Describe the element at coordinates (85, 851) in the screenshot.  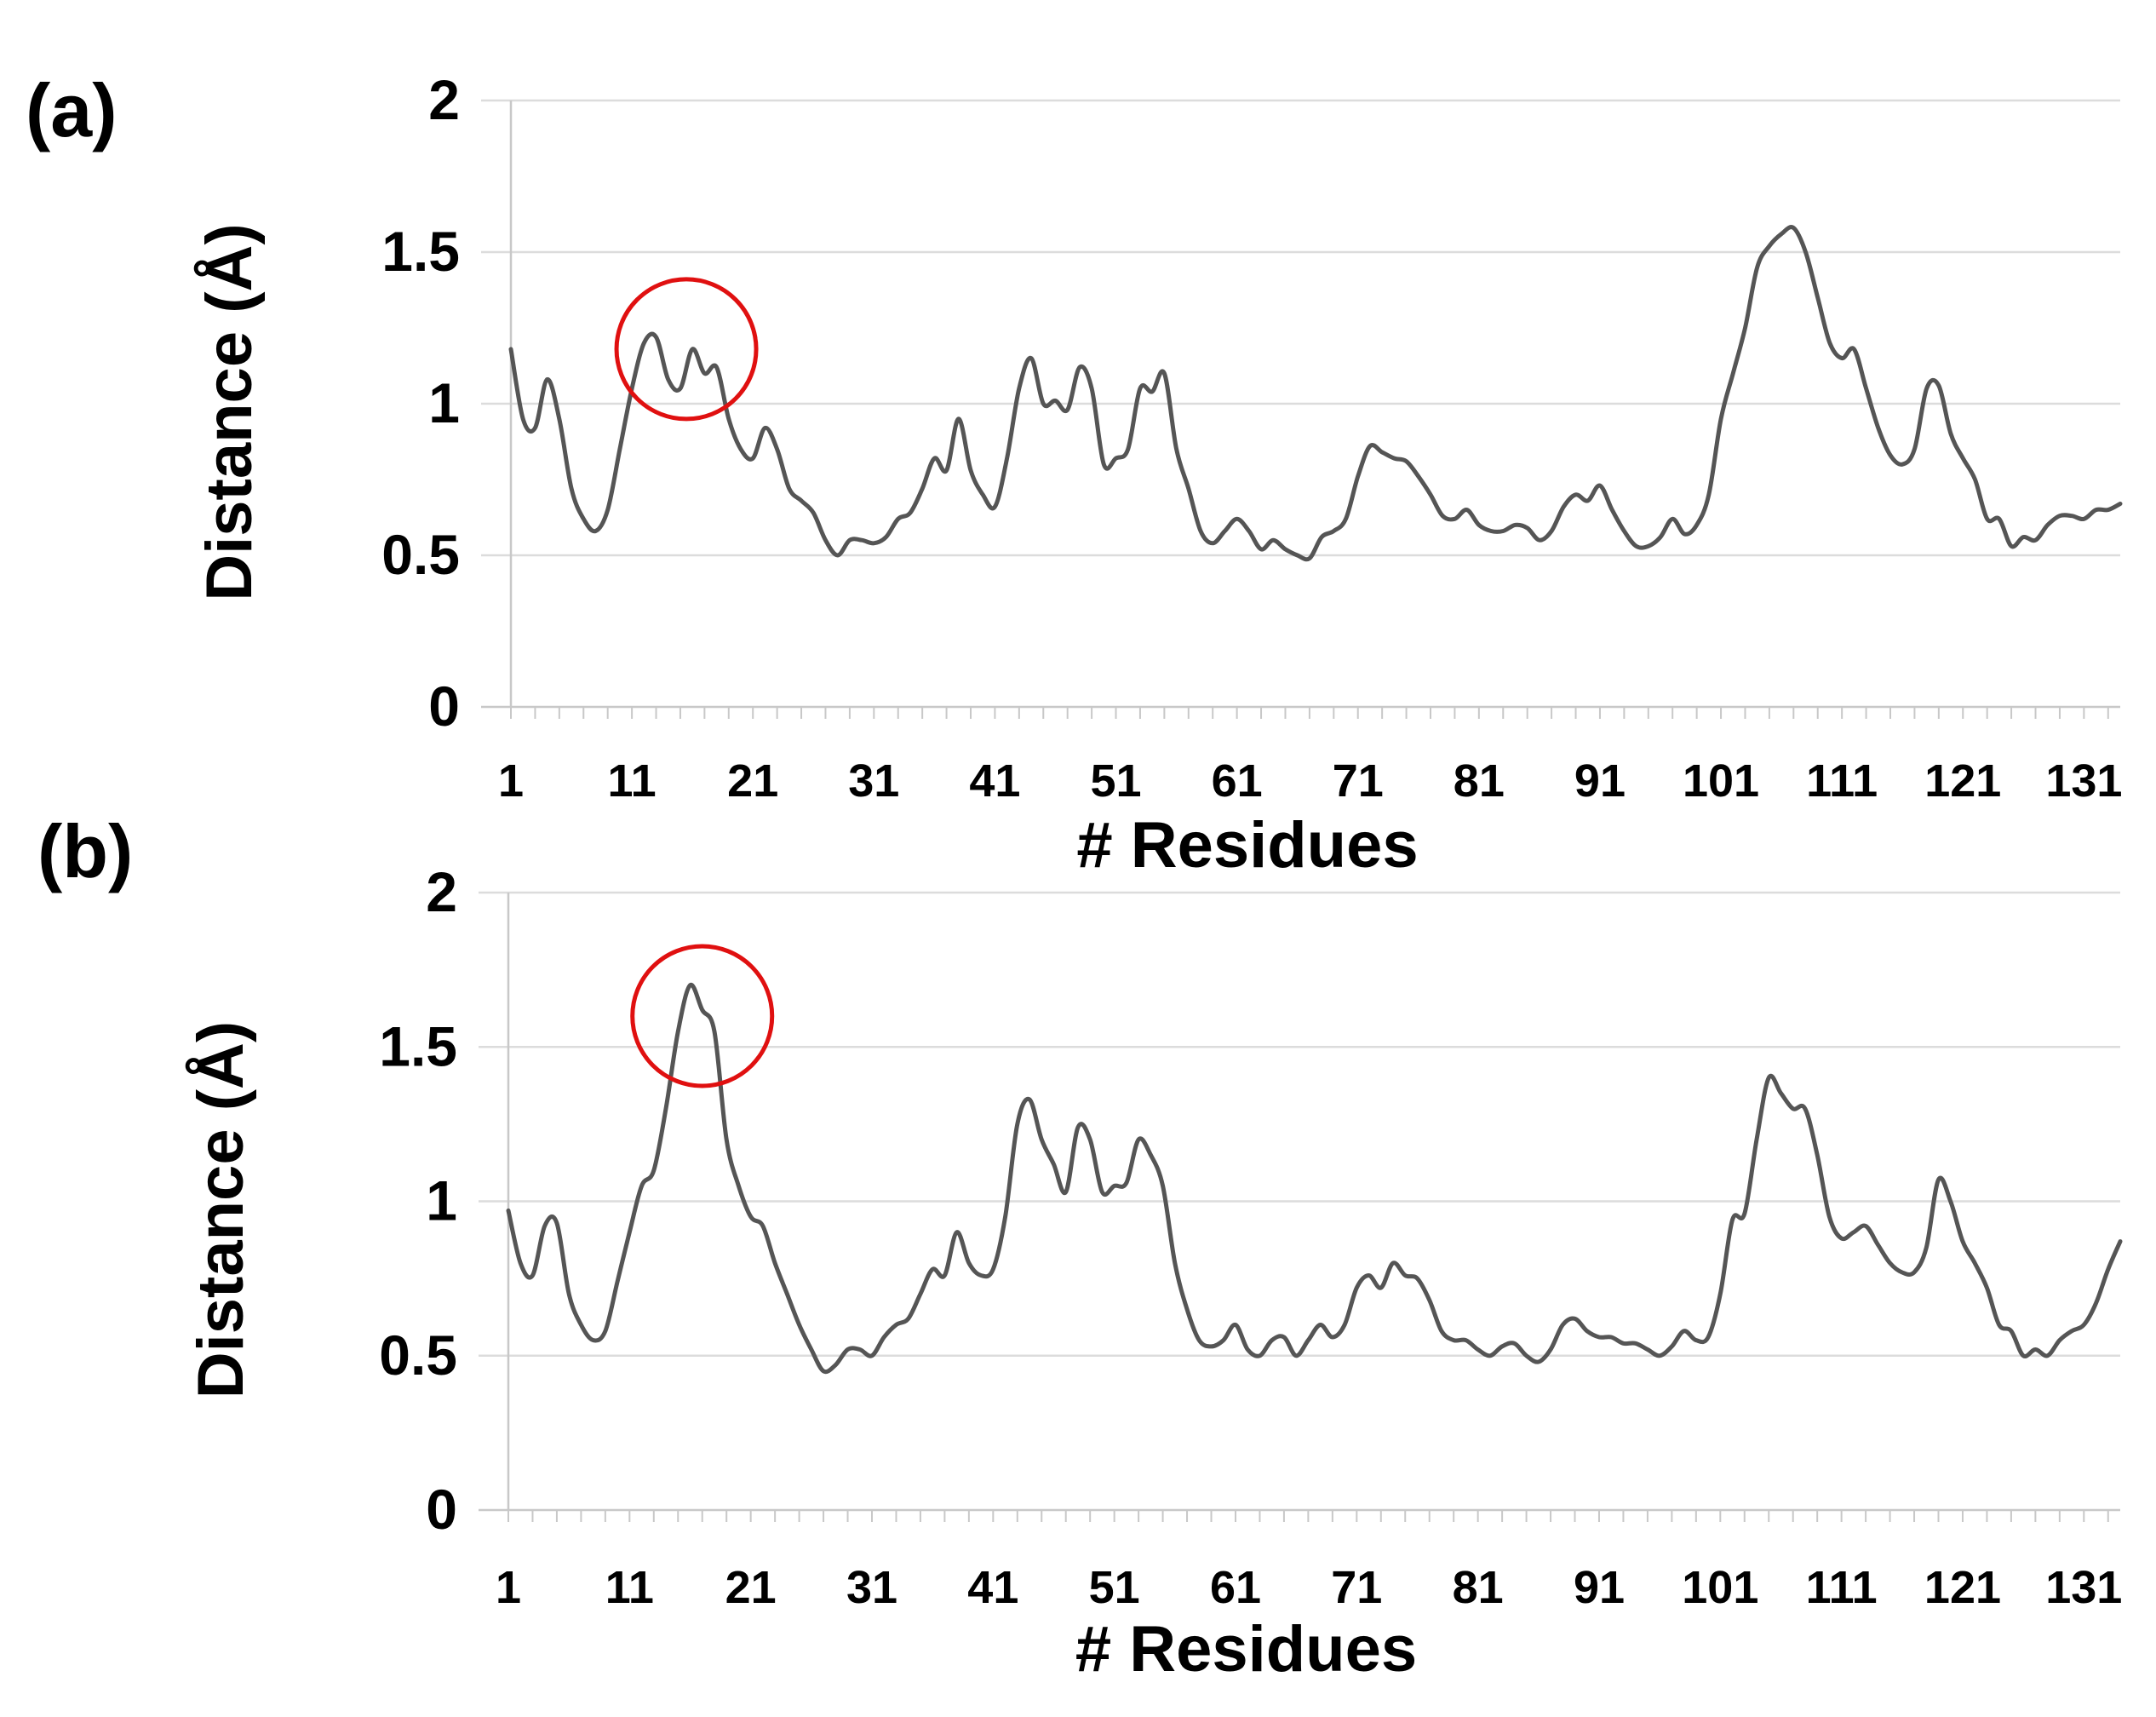
I see `panel-label: (b)` at that location.